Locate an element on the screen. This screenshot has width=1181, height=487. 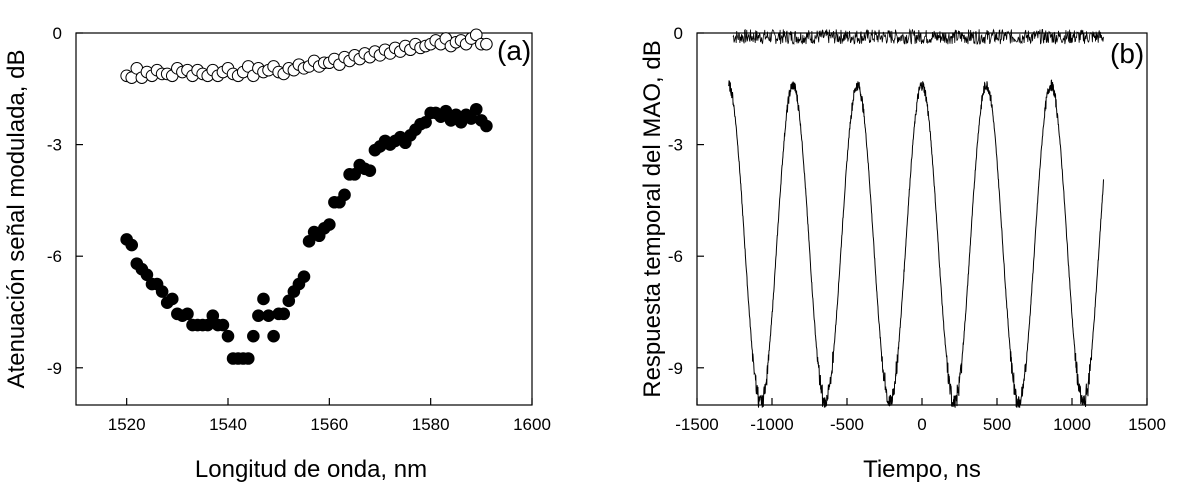
y-tick-label-a: -6 is located at coordinates (54, 256).